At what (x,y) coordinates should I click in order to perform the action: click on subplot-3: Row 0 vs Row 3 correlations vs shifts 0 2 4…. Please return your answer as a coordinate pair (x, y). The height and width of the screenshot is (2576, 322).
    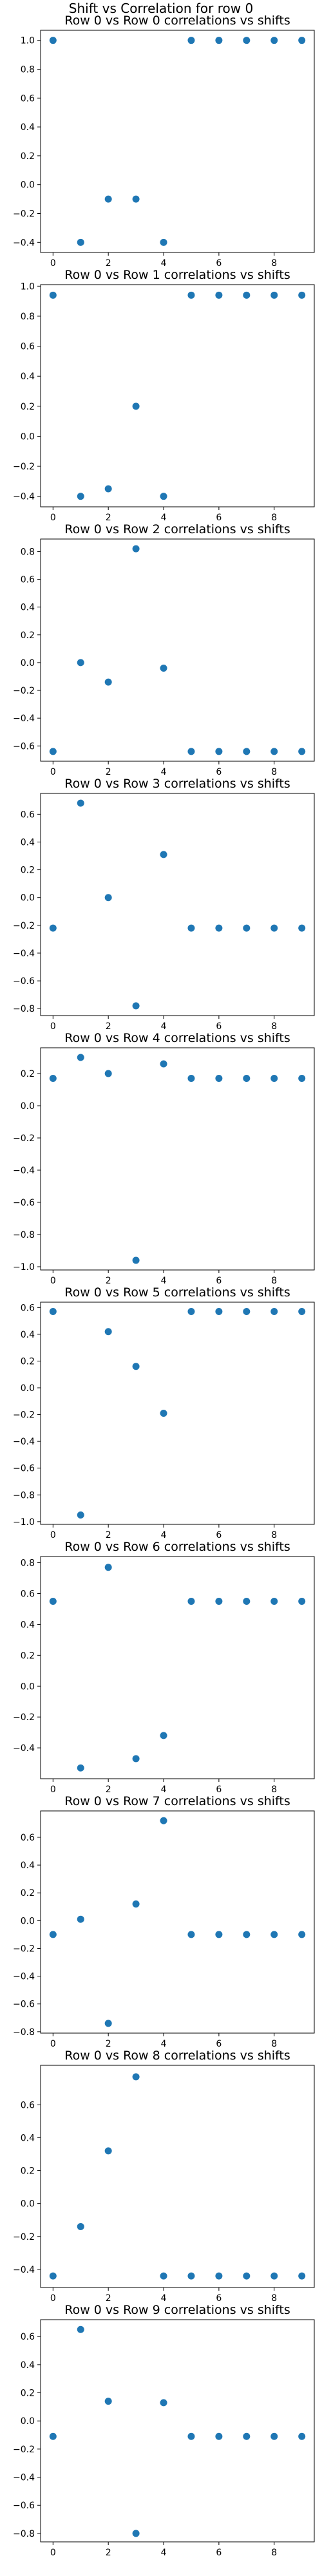
    Looking at the image, I should click on (164, 905).